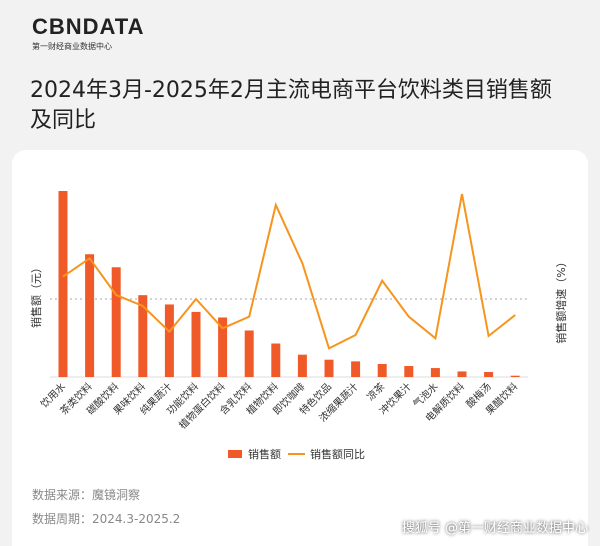  Describe the element at coordinates (106, 519) in the screenshot. I see `data-period: 数据周期：2024.3-2025.2` at that location.